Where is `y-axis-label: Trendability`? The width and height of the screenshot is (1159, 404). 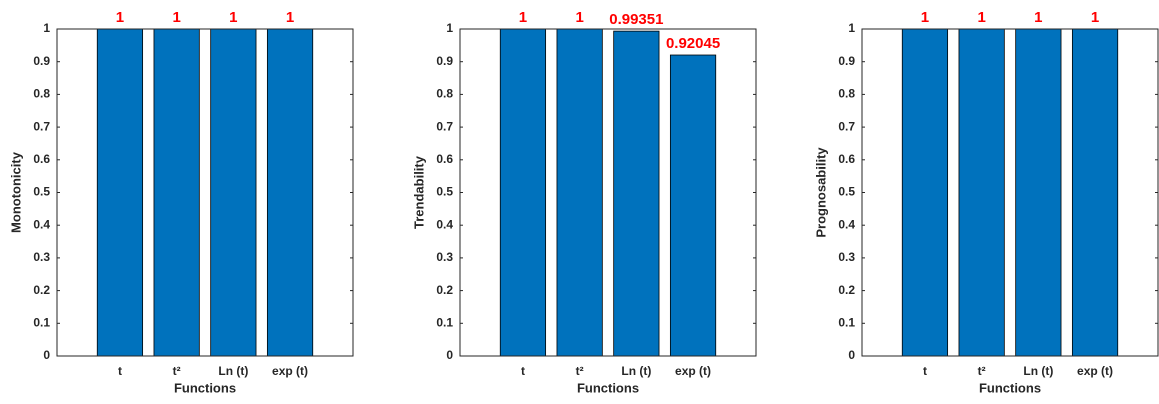
y-axis-label: Trendability is located at coordinates (418, 192).